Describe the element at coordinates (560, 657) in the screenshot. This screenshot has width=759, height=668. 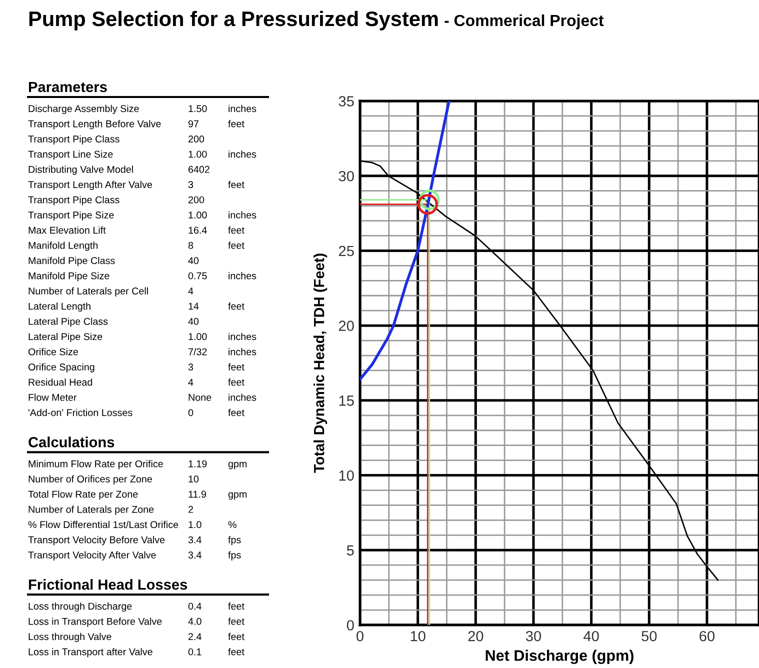
I see `x-axis-title: Net Discharge (gpm)` at that location.